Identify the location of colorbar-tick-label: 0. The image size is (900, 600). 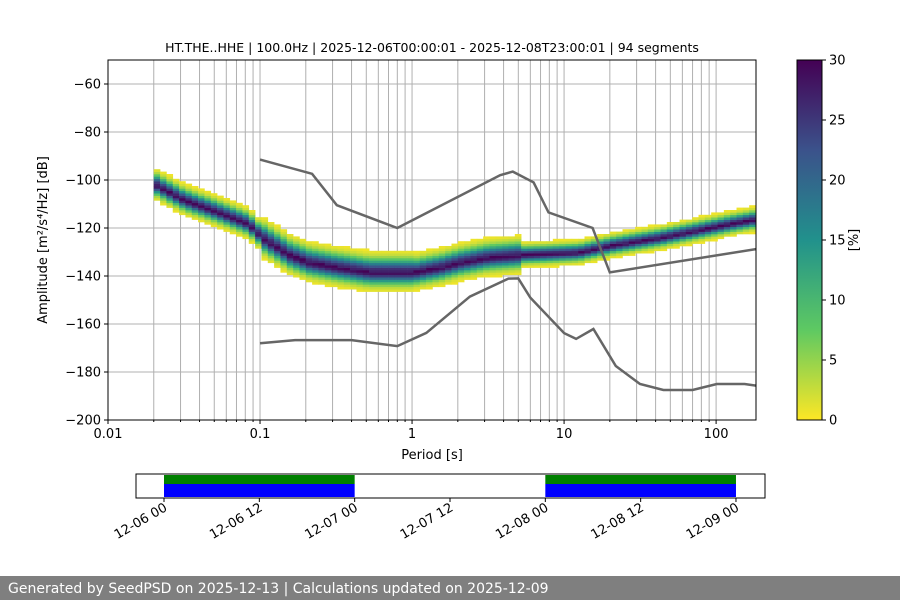
(833, 421).